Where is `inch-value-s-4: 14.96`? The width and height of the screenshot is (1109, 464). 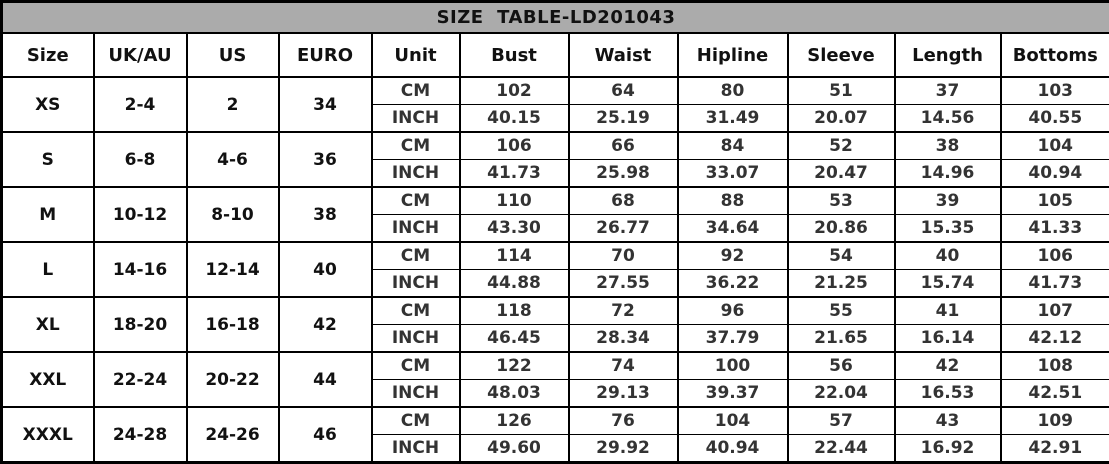
inch-value-s-4: 14.96 is located at coordinates (948, 174).